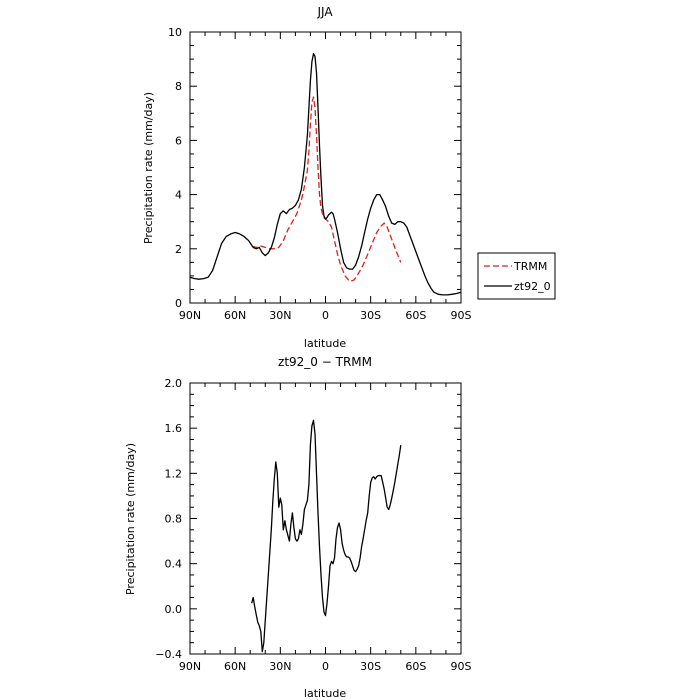  Describe the element at coordinates (174, 519) in the screenshot. I see `y-tick-label: 0.8` at that location.